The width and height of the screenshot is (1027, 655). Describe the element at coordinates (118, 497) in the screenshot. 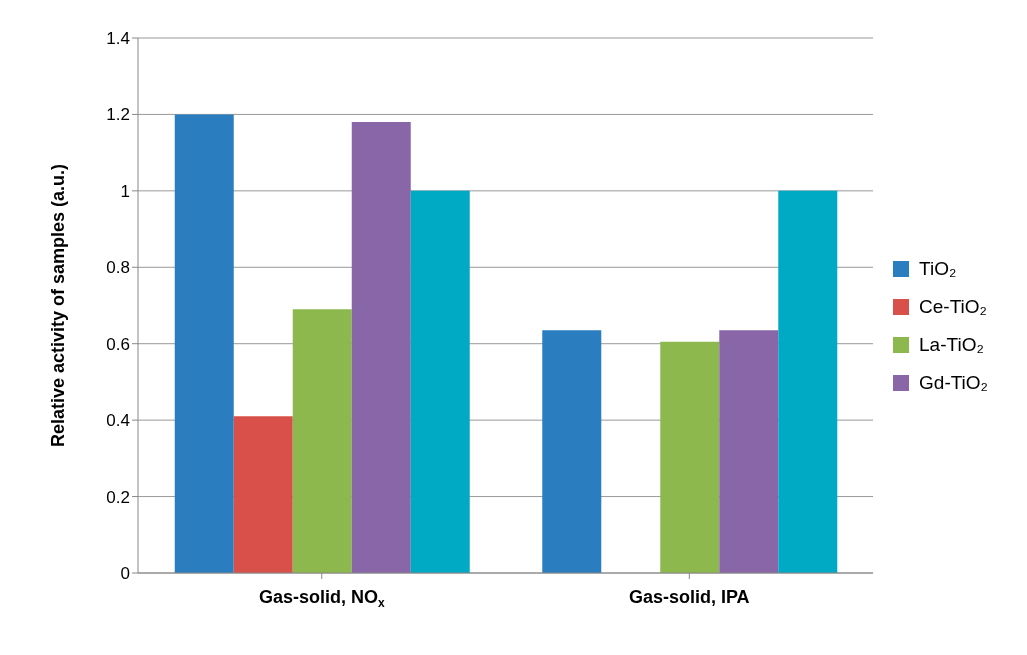

I see `y-tick-label: 0.2` at that location.